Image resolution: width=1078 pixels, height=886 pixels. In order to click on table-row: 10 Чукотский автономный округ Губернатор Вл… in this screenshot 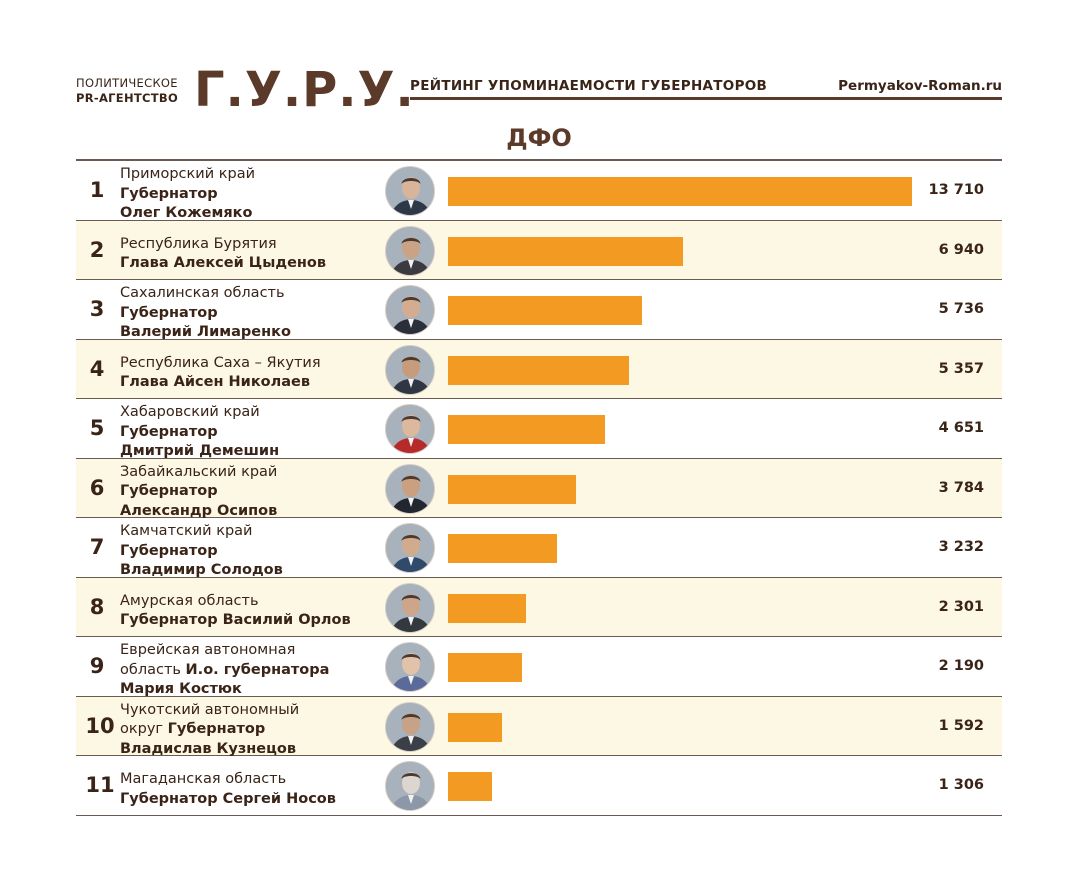, I will do `click(539, 728)`.